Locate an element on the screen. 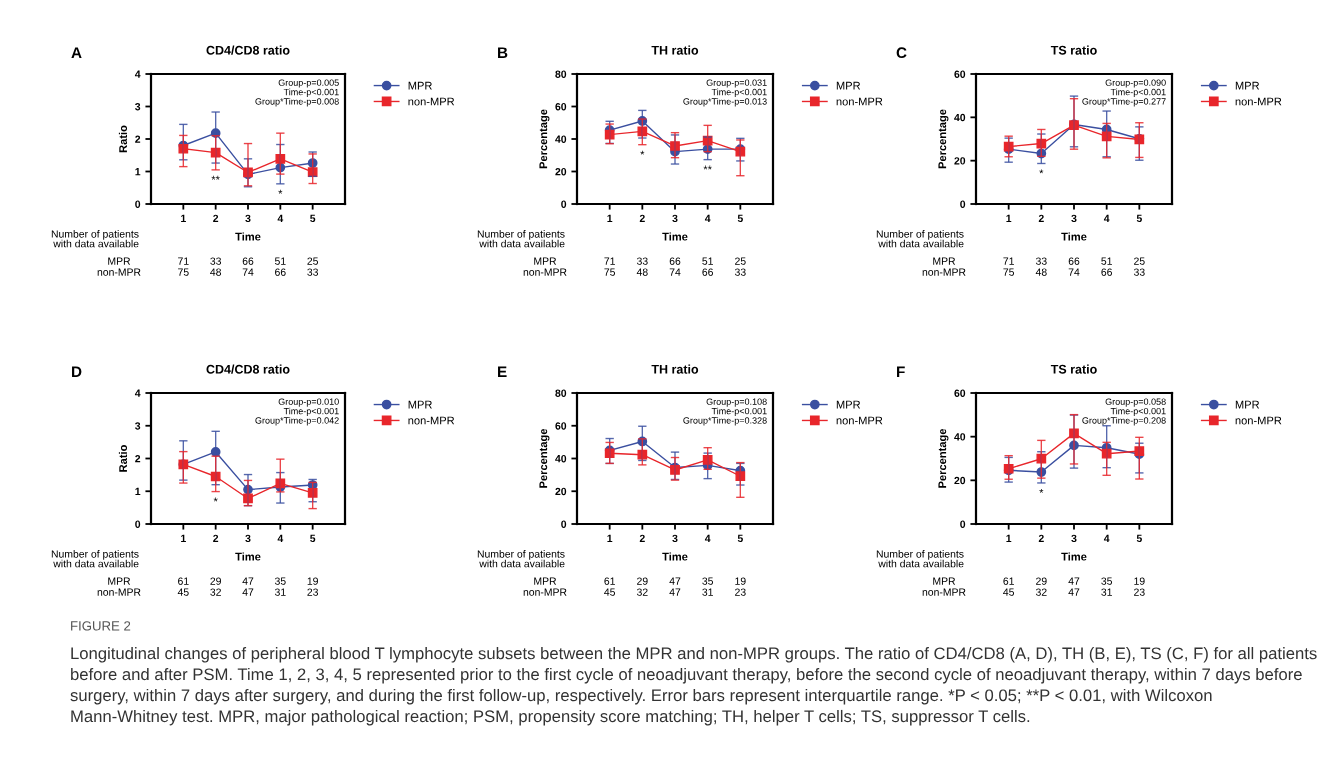 This screenshot has height=776, width=1320. text: 51 is located at coordinates (280, 261).